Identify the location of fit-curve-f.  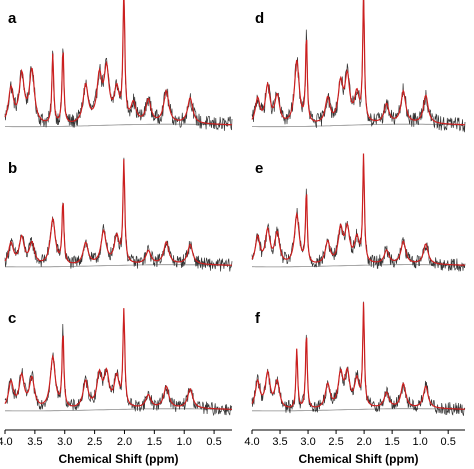
(358, 356).